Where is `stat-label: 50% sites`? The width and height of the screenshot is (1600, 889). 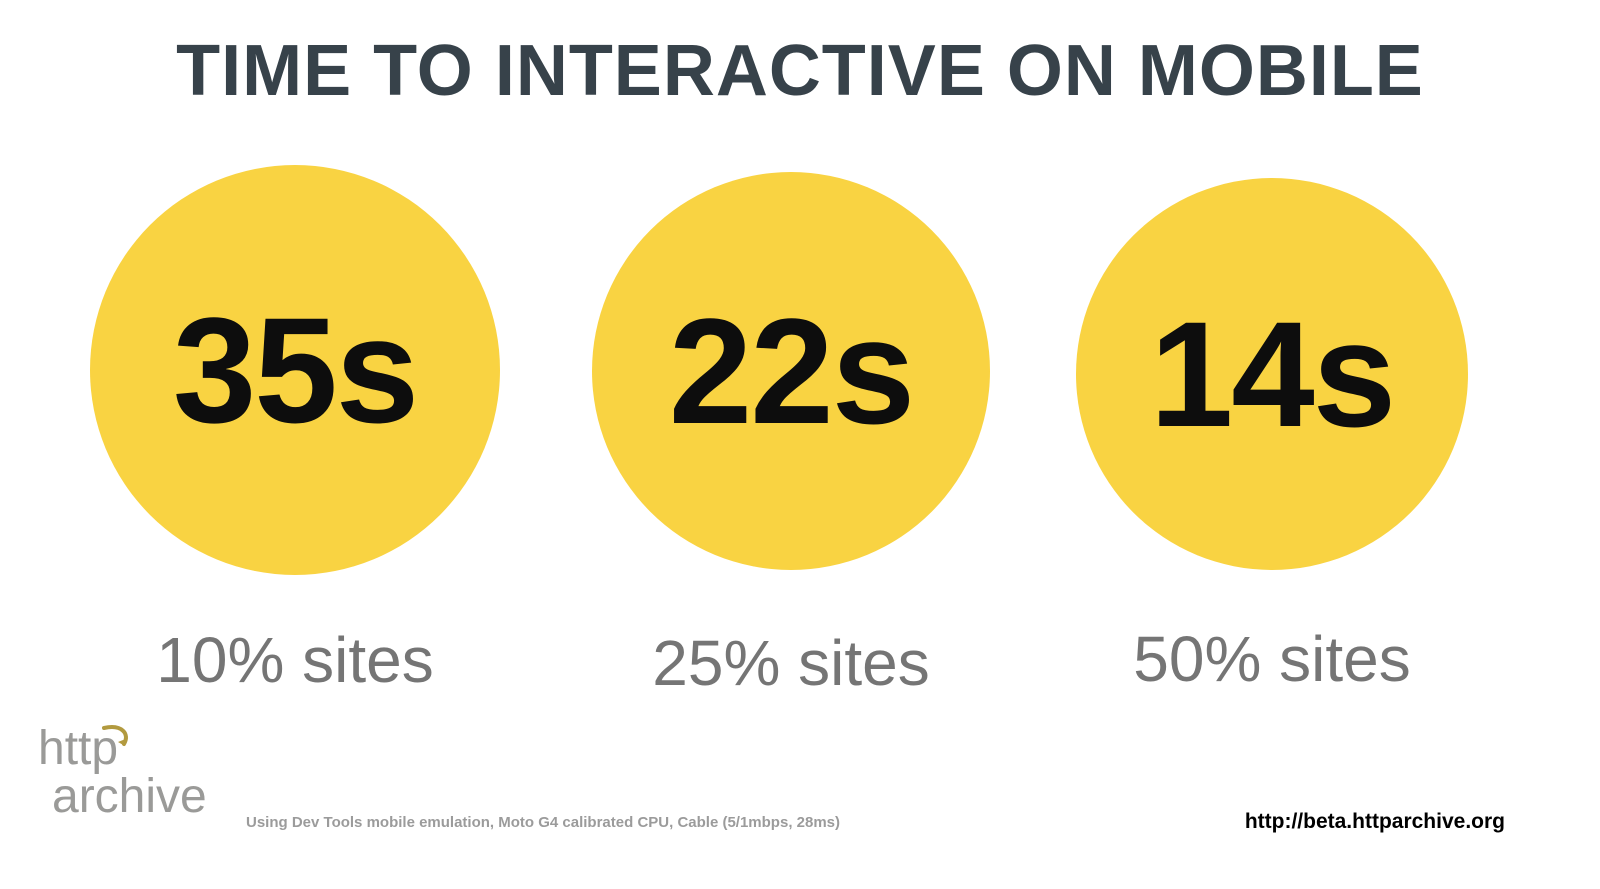 stat-label: 50% sites is located at coordinates (1272, 659).